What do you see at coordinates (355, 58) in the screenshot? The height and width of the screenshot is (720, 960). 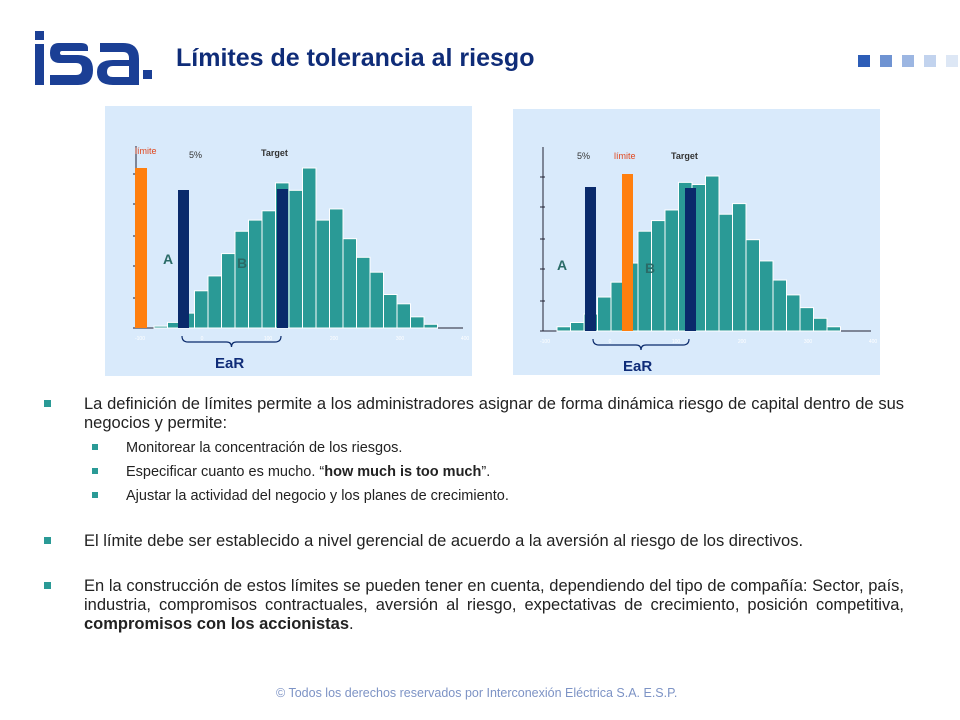 I see `page-title: Límites de tolerancia al riesgo` at bounding box center [355, 58].